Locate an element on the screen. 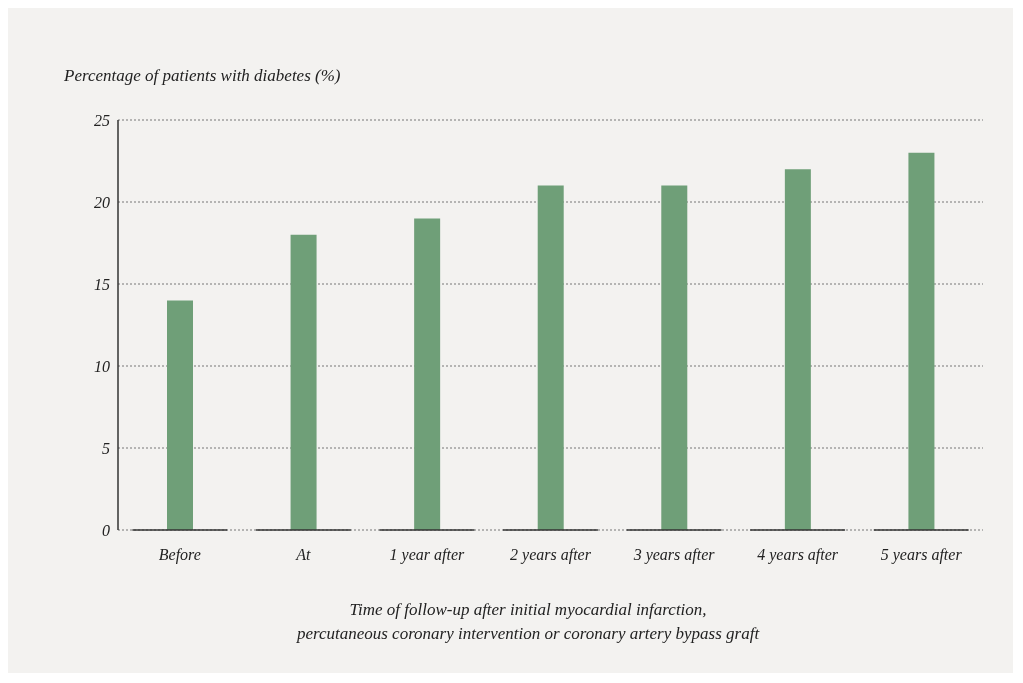  y-axis-title: Percentage of patients with diabetes (%) is located at coordinates (202, 76).